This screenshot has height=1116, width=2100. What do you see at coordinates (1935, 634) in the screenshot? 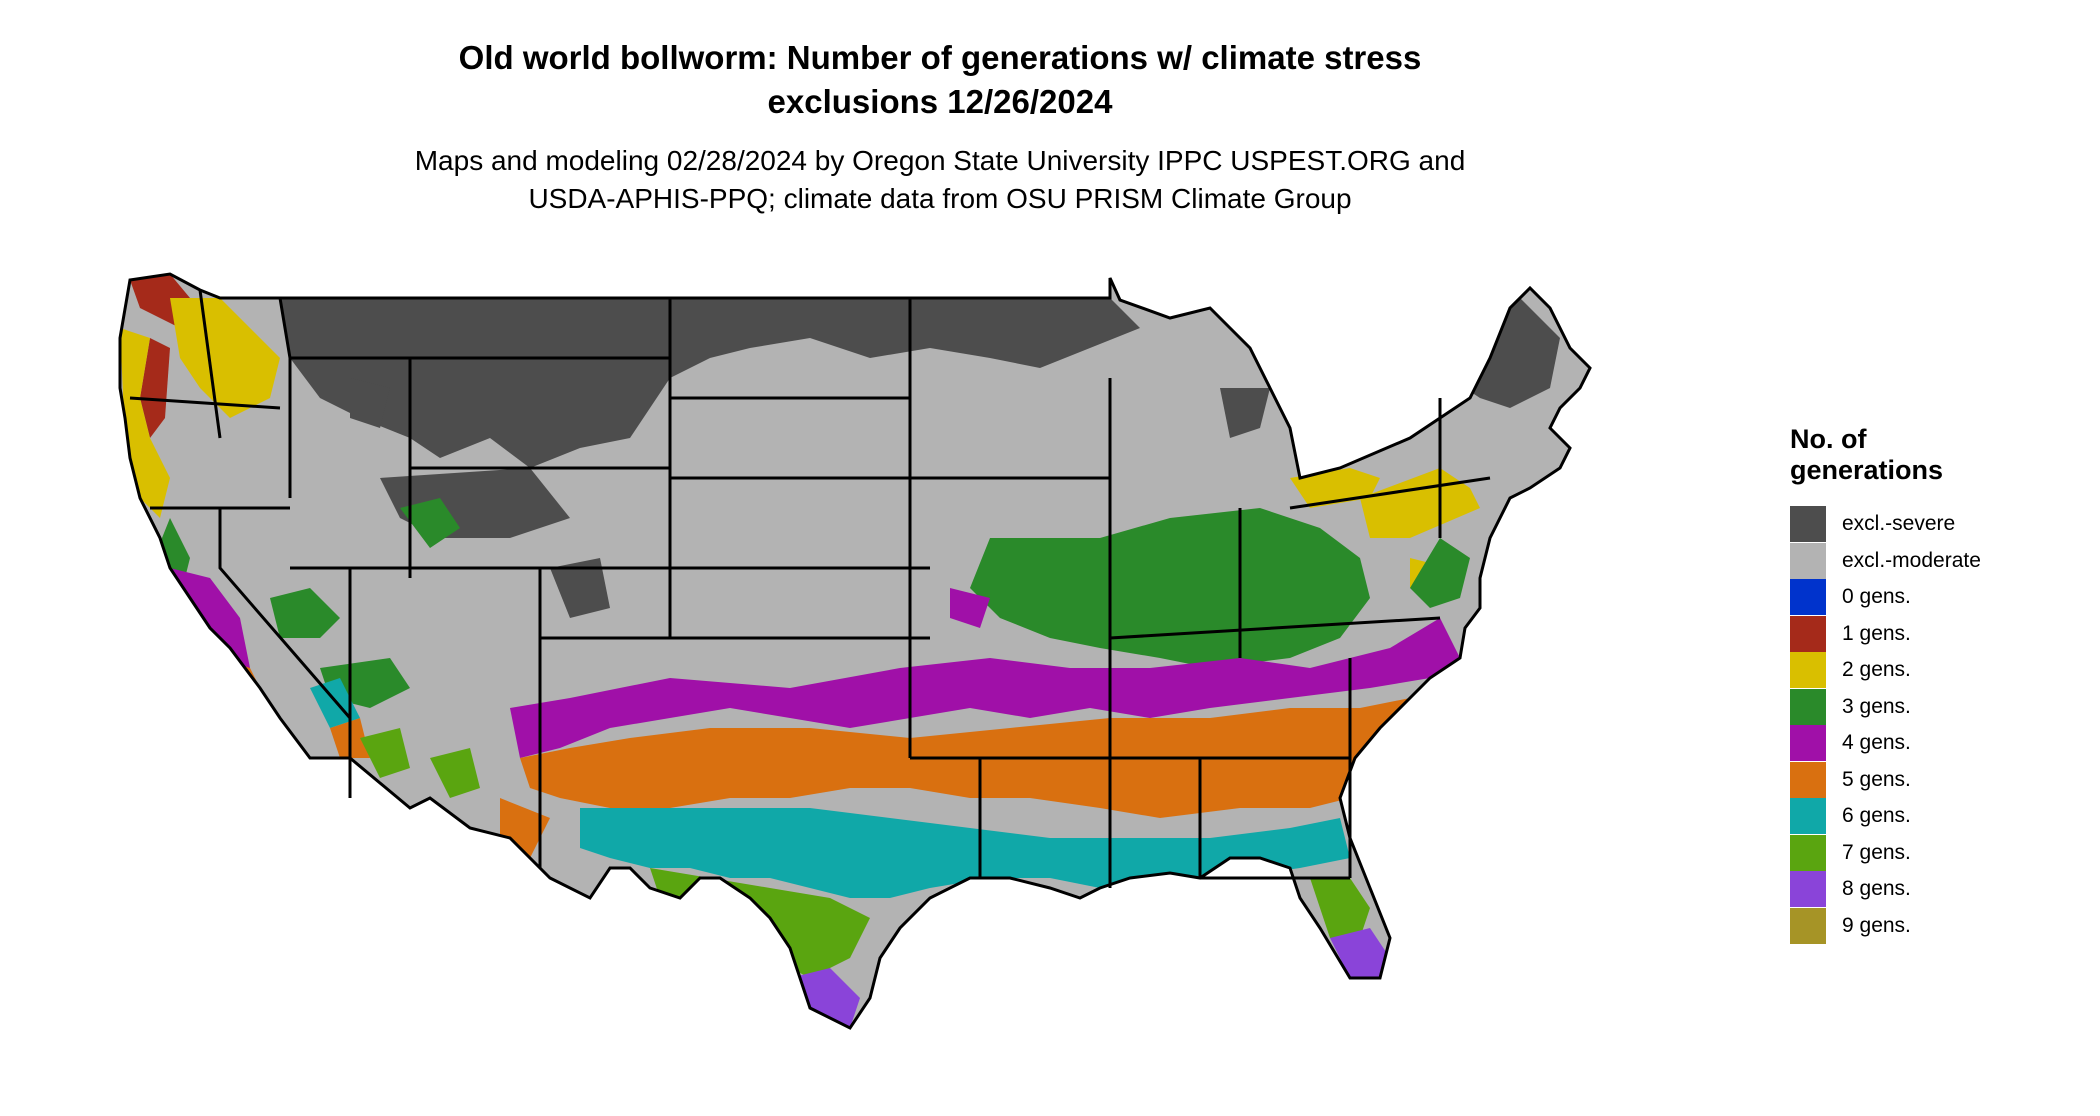
I see `legend-item: 1 gens.` at bounding box center [1935, 634].